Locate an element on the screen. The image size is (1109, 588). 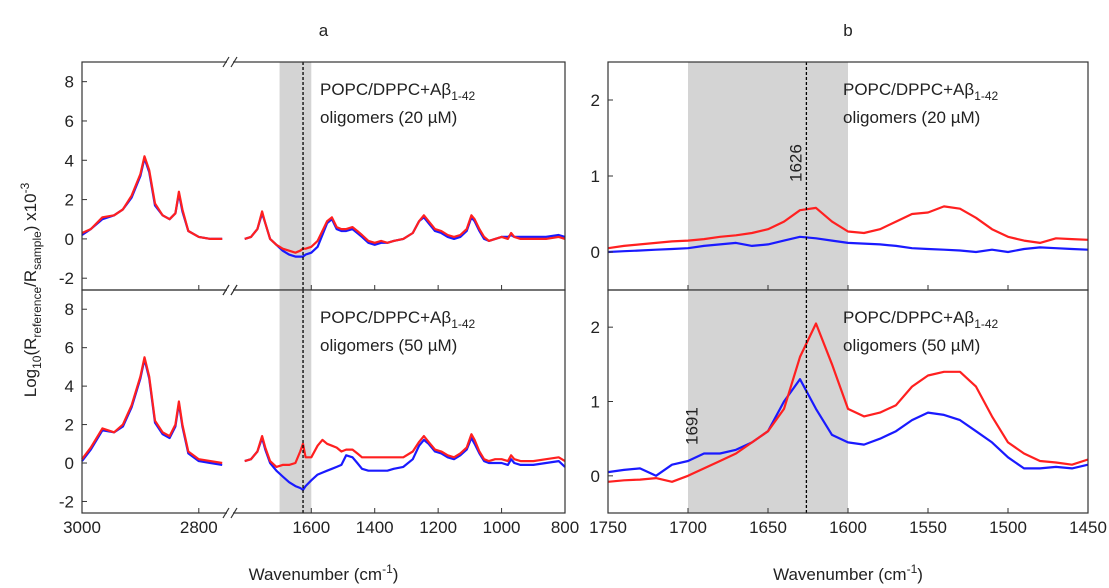
y-axis-label-part: Log is located at coordinates (30, 383).